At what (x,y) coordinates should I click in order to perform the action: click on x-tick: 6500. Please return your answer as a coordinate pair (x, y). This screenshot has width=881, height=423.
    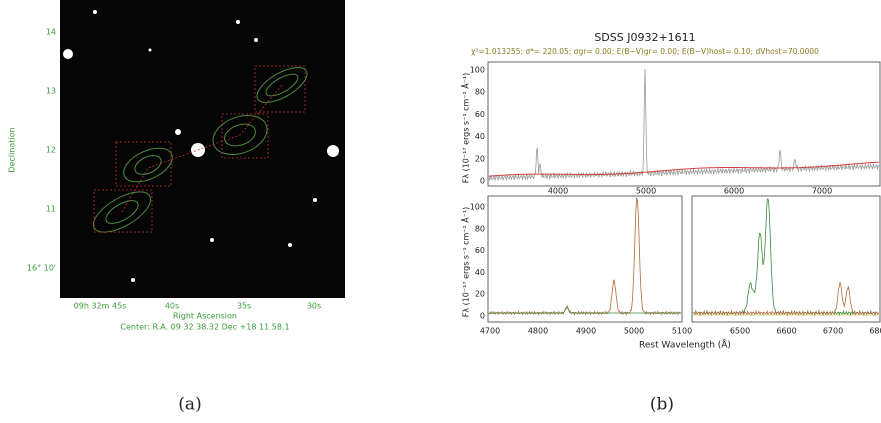
    Looking at the image, I should click on (740, 331).